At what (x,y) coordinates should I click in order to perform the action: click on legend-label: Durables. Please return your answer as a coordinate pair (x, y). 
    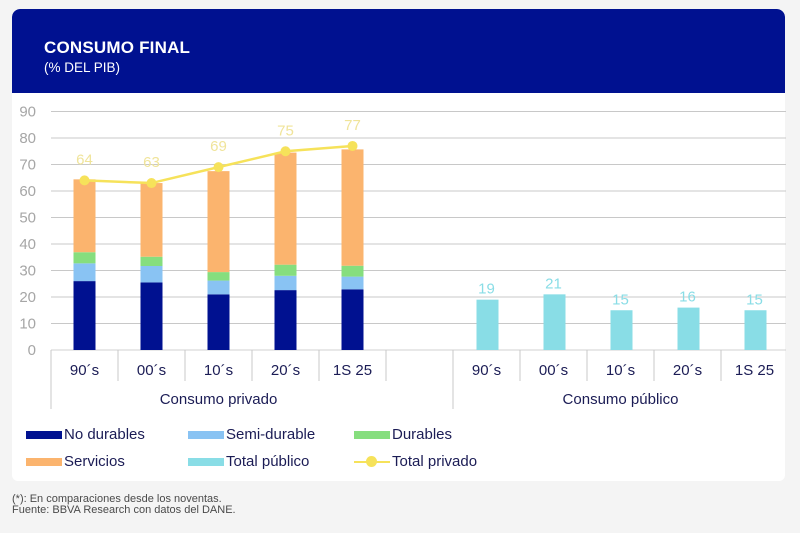
    Looking at the image, I should click on (422, 434).